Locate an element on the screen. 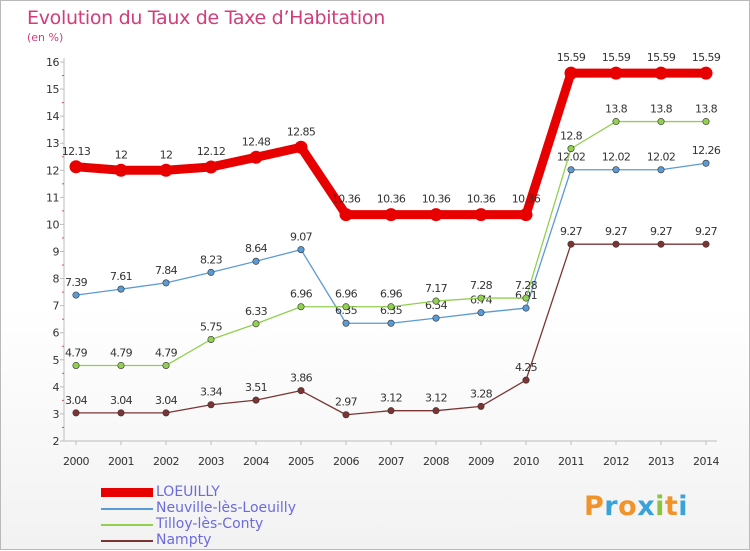  data-label-1: 8.64 is located at coordinates (256, 248).